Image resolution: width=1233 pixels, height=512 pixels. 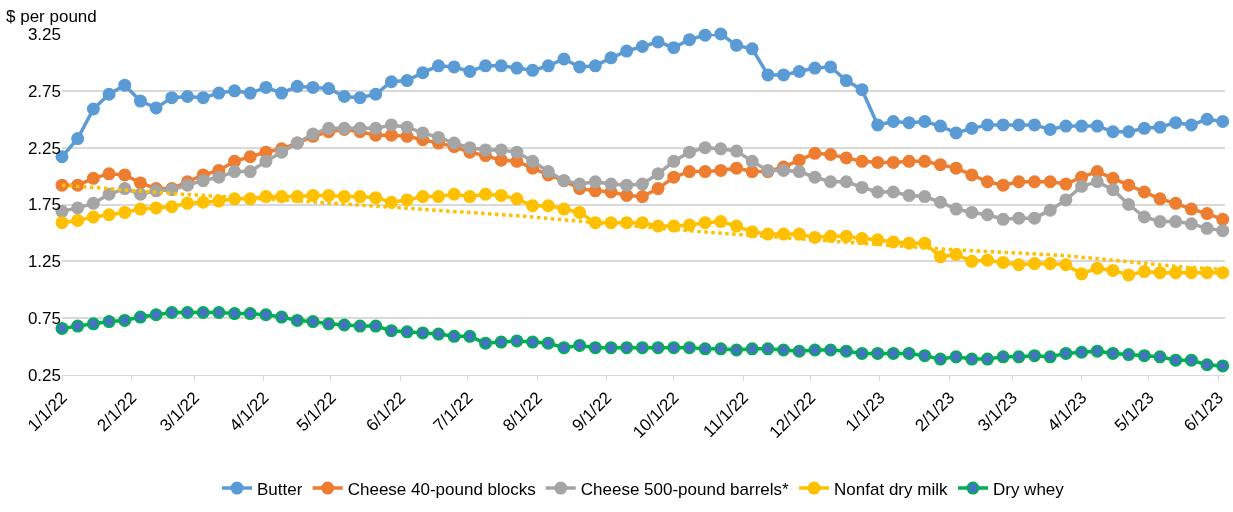 What do you see at coordinates (891, 489) in the screenshot?
I see `legend-label: Nonfat dry milk` at bounding box center [891, 489].